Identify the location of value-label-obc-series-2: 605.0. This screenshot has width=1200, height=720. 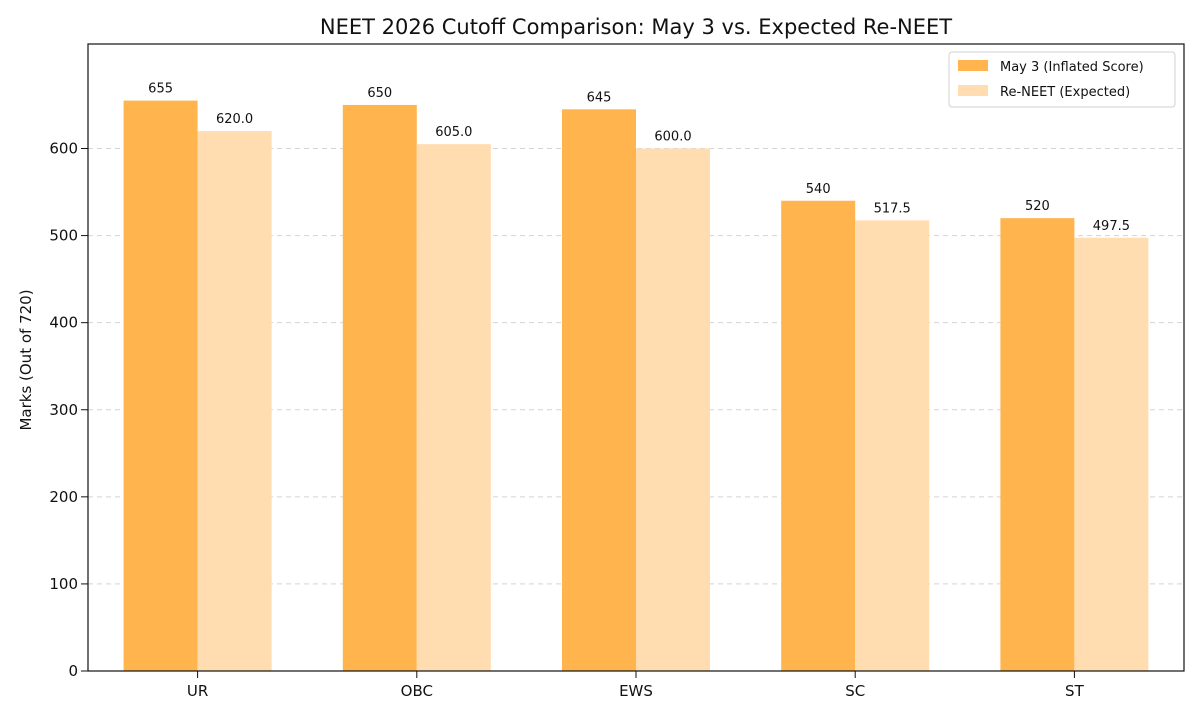
(453, 132).